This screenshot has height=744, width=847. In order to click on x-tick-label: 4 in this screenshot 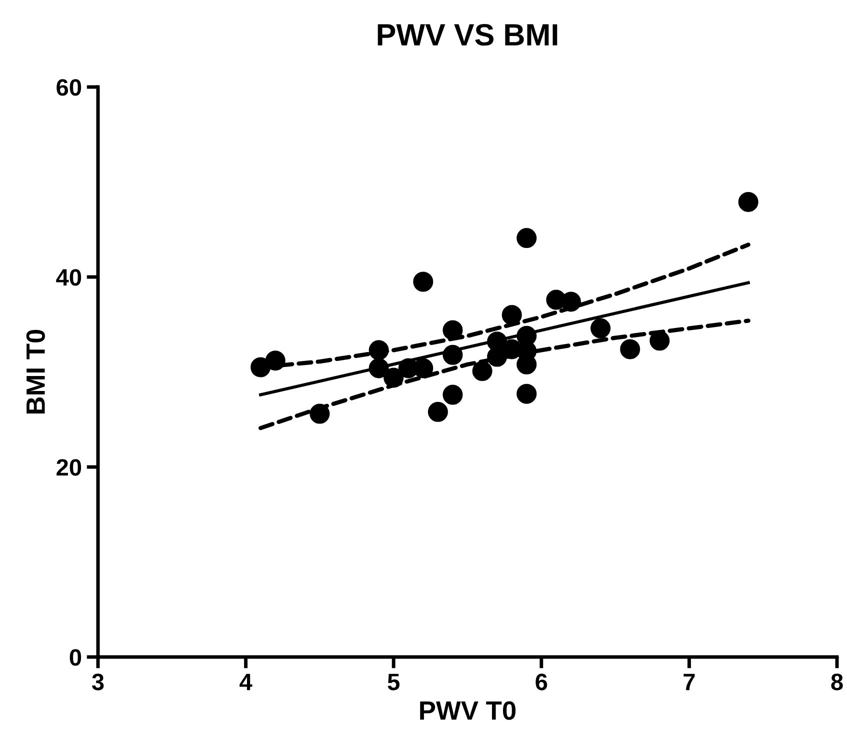, I will do `click(246, 682)`.